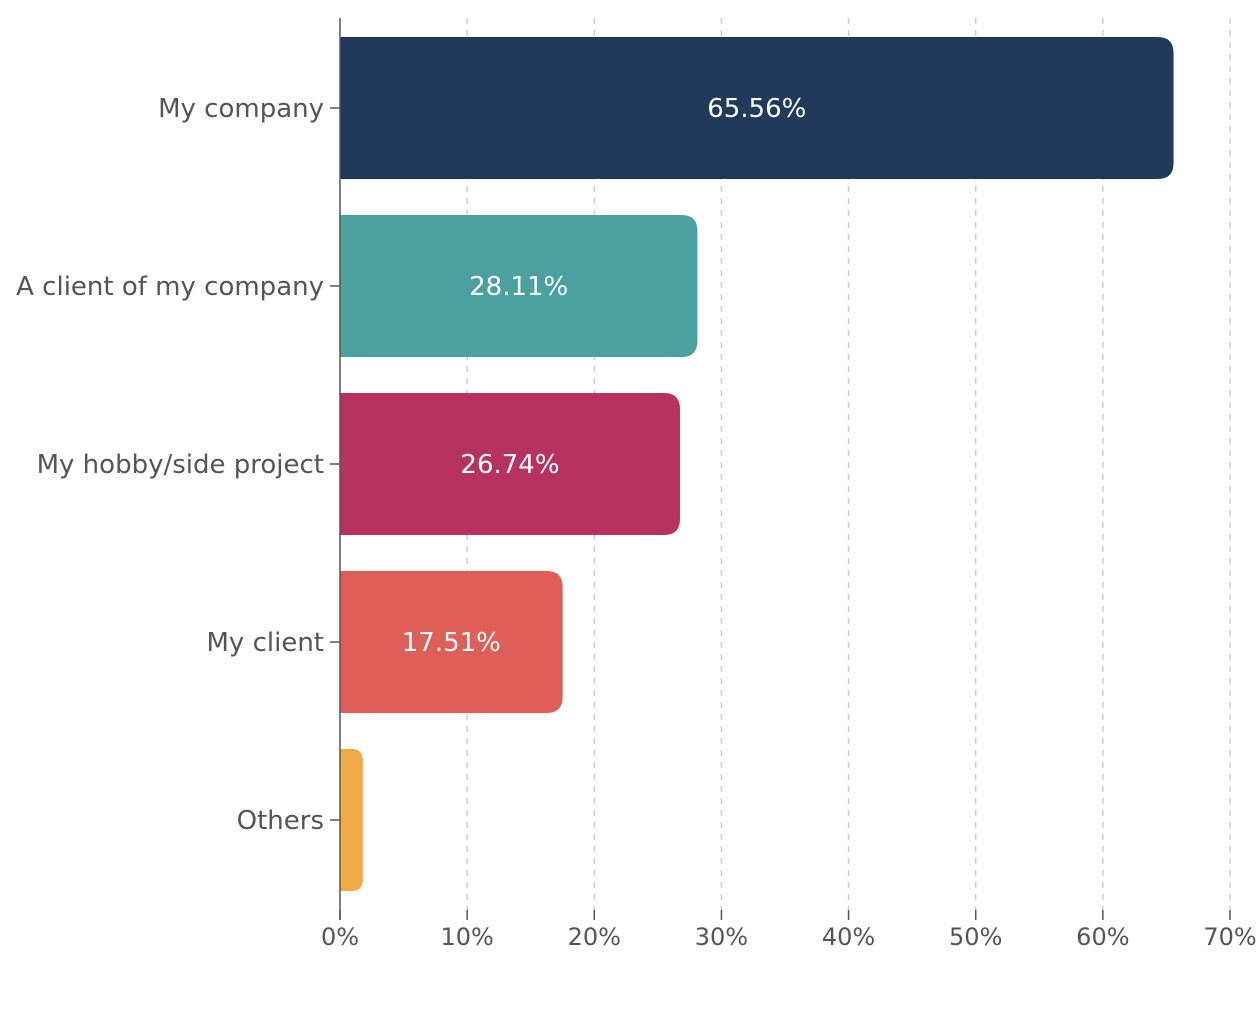 The image size is (1260, 1030). I want to click on bar-value-label: 26.74%, so click(509, 465).